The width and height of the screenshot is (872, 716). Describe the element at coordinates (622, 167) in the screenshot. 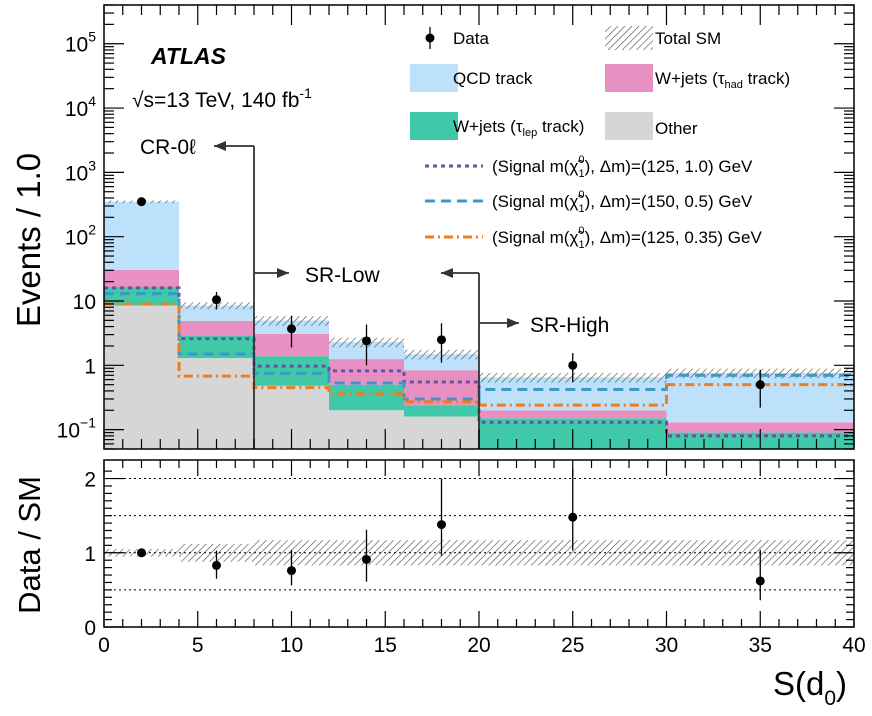

I see `legend-signal-label-0: (Signal m(χ̃0 1), Δm)=(125, 1.0) GeV` at that location.